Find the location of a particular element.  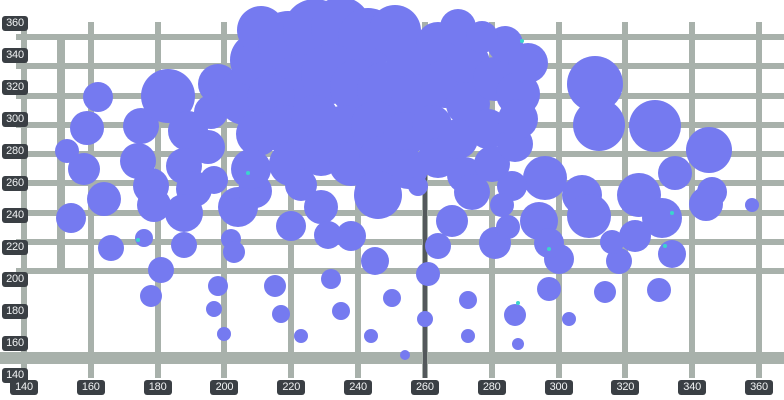

crosshair-line is located at coordinates (424, 219).